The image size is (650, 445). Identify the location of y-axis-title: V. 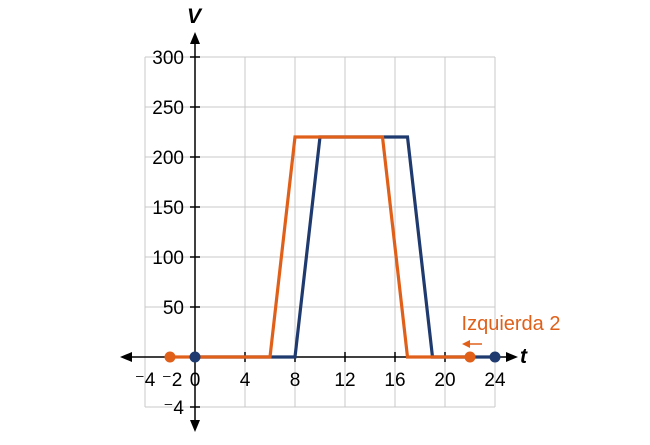
(195, 16).